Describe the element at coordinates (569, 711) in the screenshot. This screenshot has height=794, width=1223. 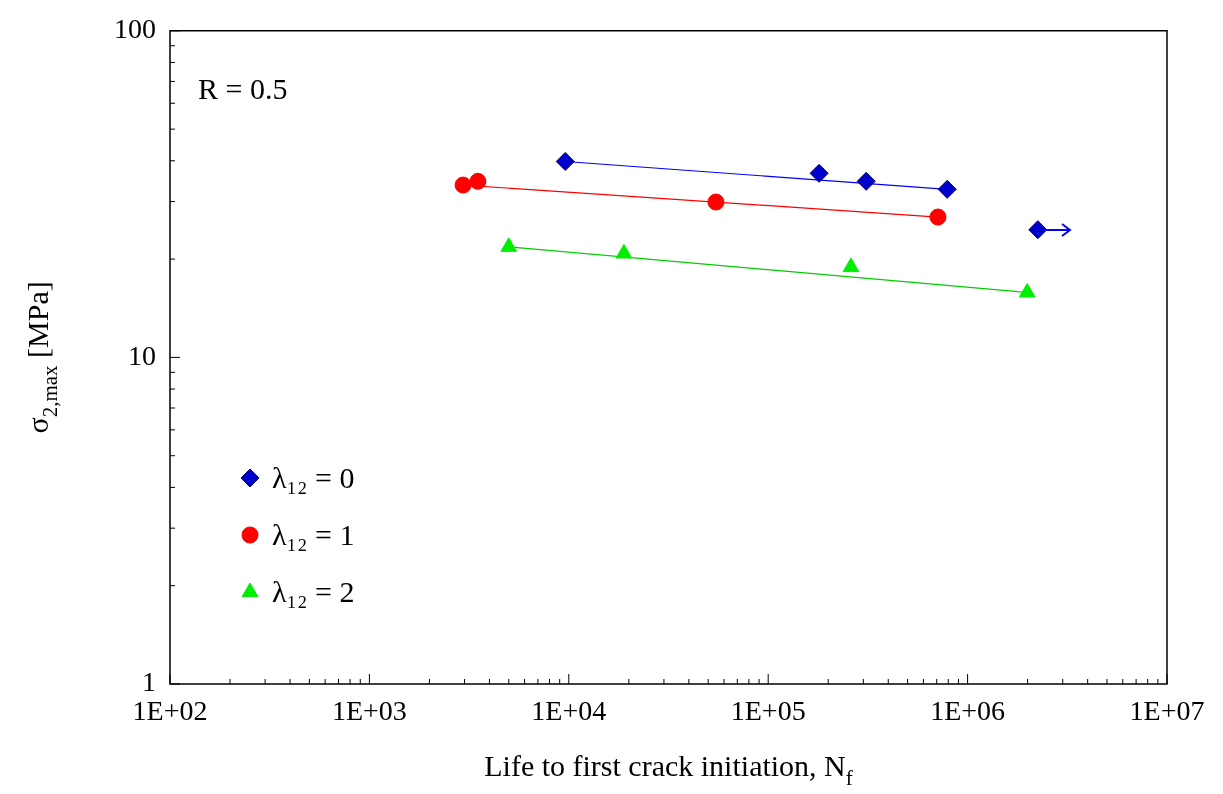
I see `x-tick-label: 1E+04` at that location.